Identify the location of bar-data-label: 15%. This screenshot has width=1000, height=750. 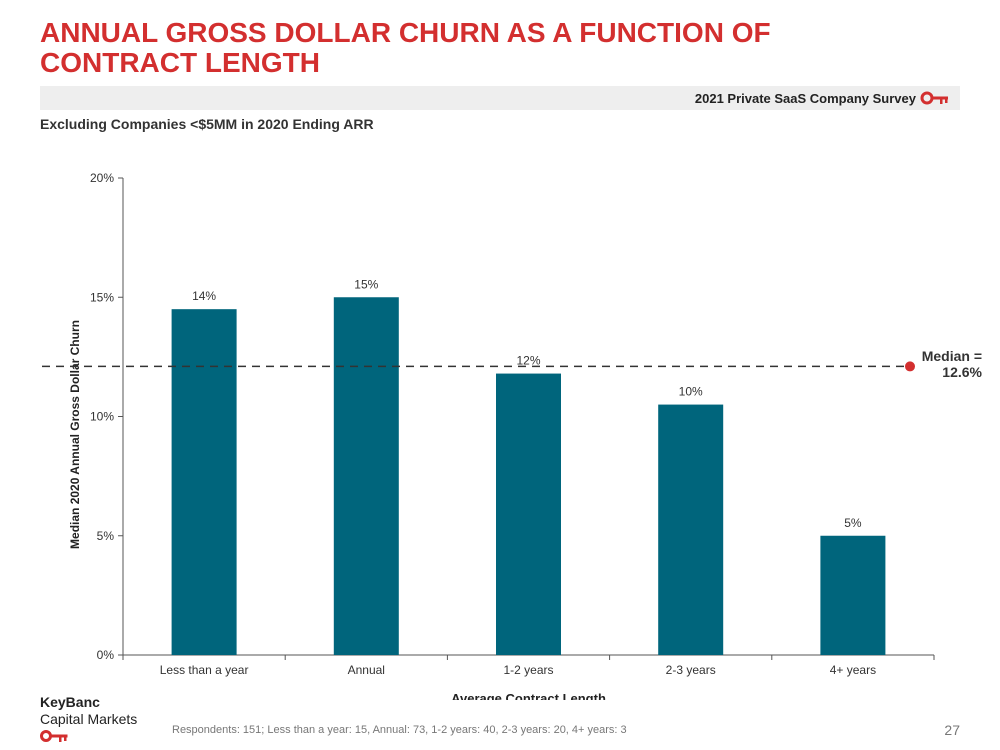
(366, 284).